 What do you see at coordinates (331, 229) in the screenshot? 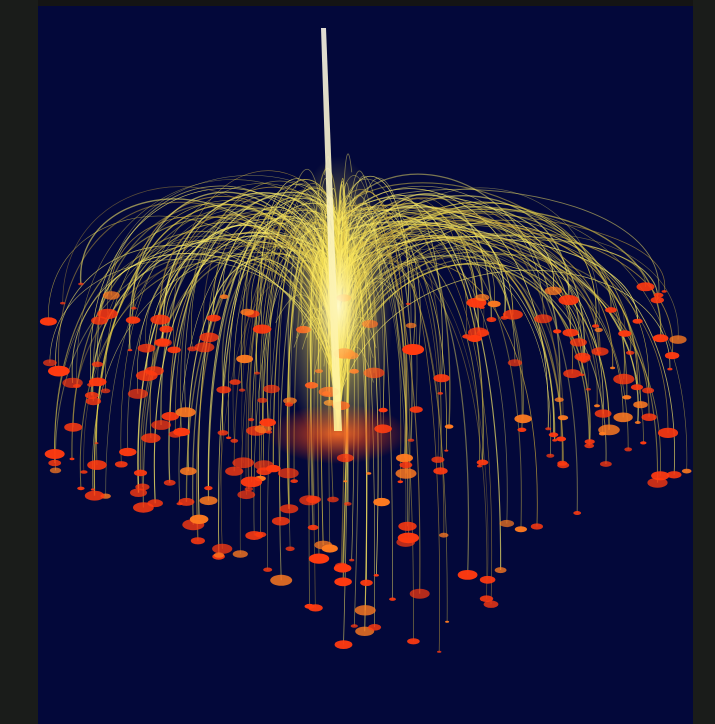
I see `hub-stem` at bounding box center [331, 229].